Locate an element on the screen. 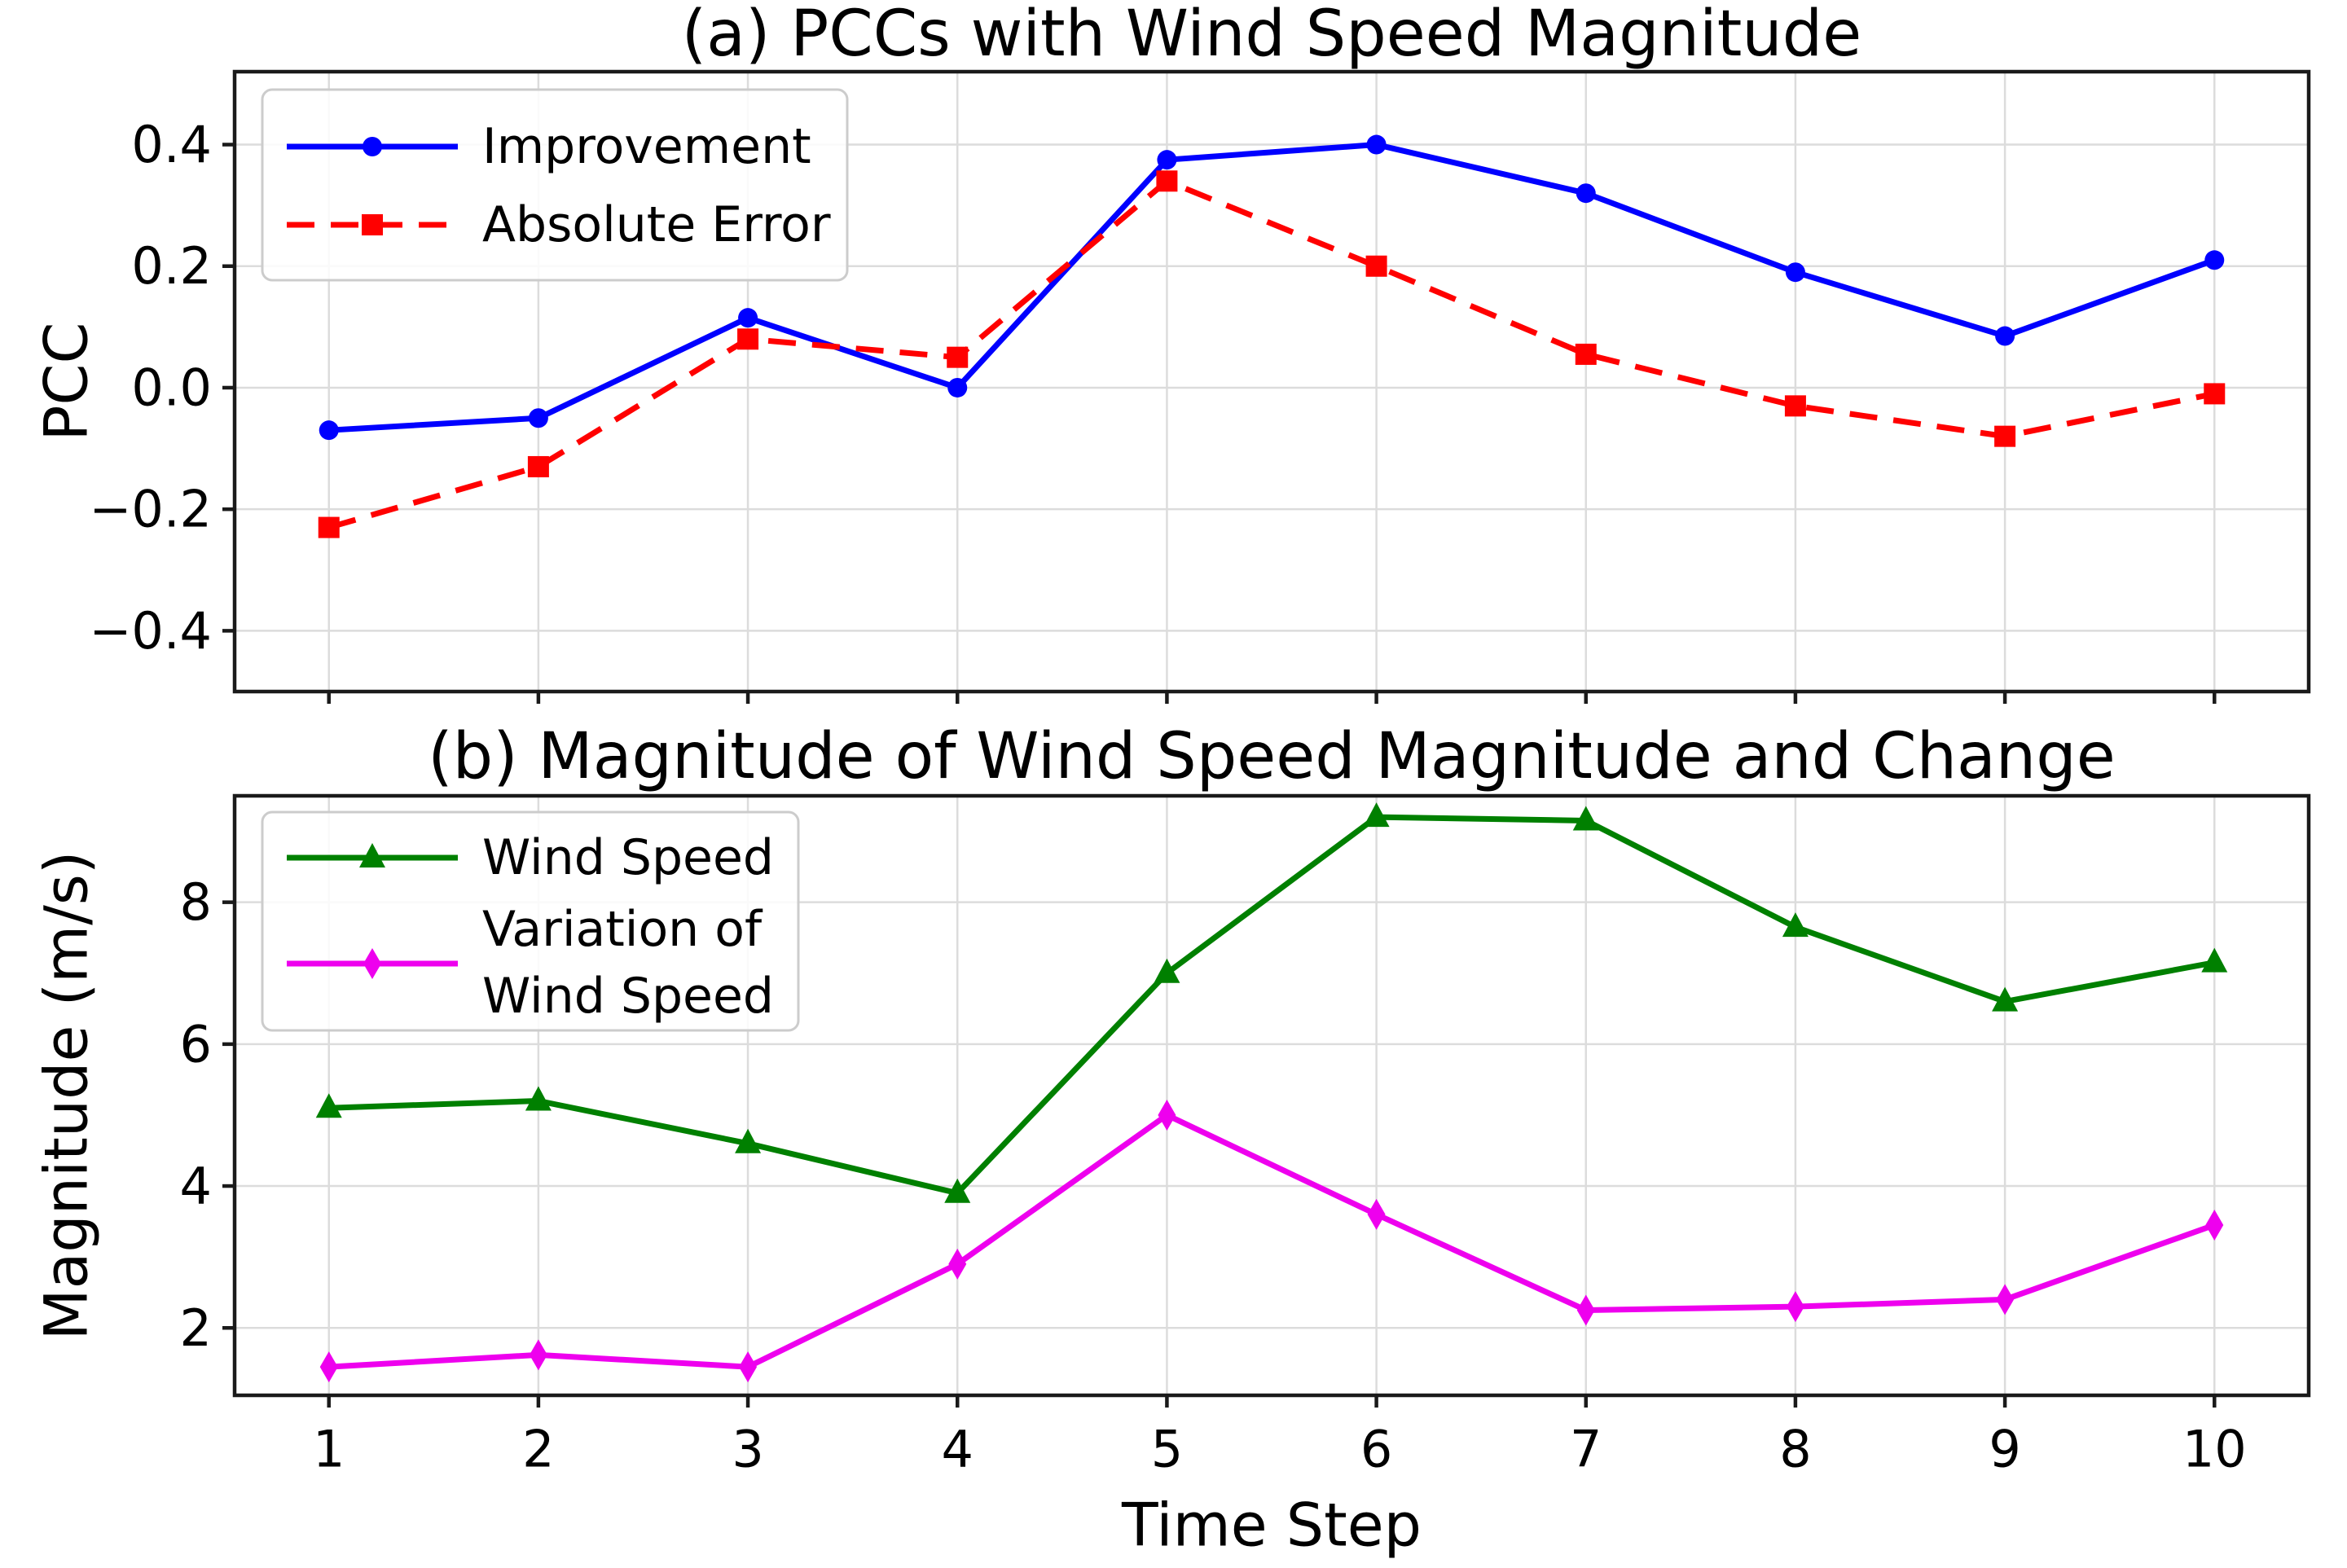 The image size is (2347, 1568). y-tick-label: 0.2 is located at coordinates (171, 266).